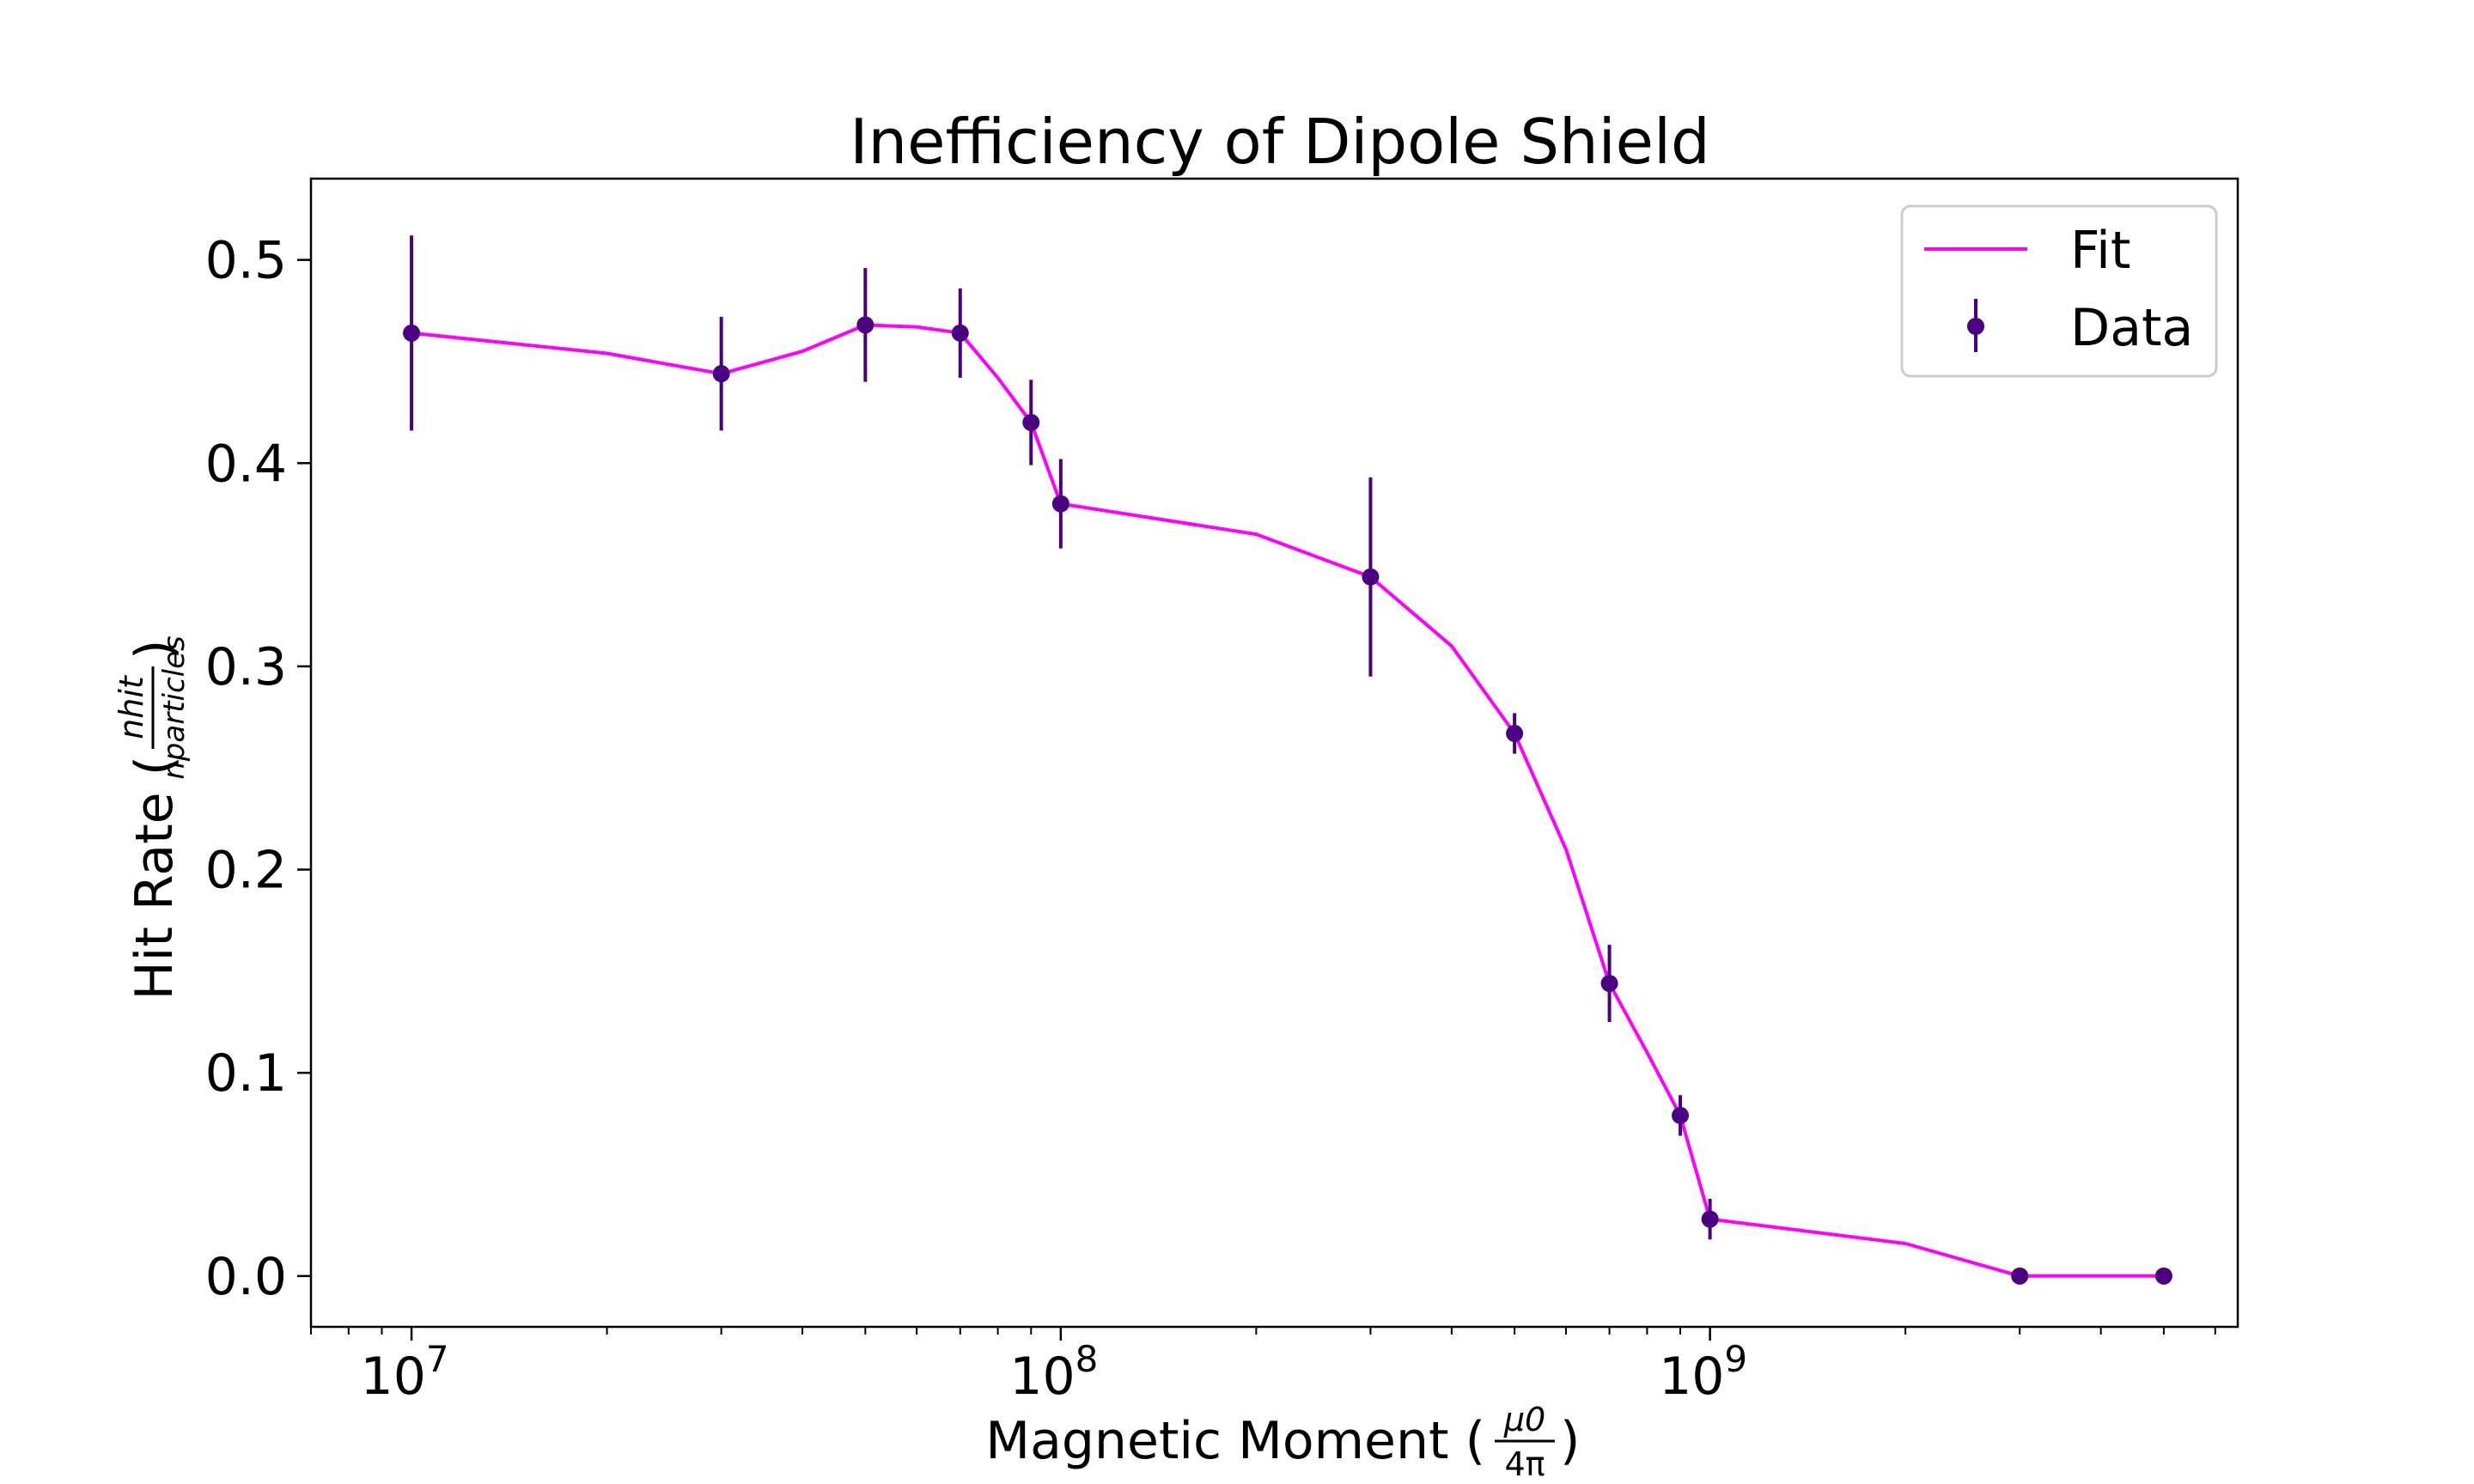  What do you see at coordinates (155, 650) in the screenshot?
I see `y-axis-label-close: )` at bounding box center [155, 650].